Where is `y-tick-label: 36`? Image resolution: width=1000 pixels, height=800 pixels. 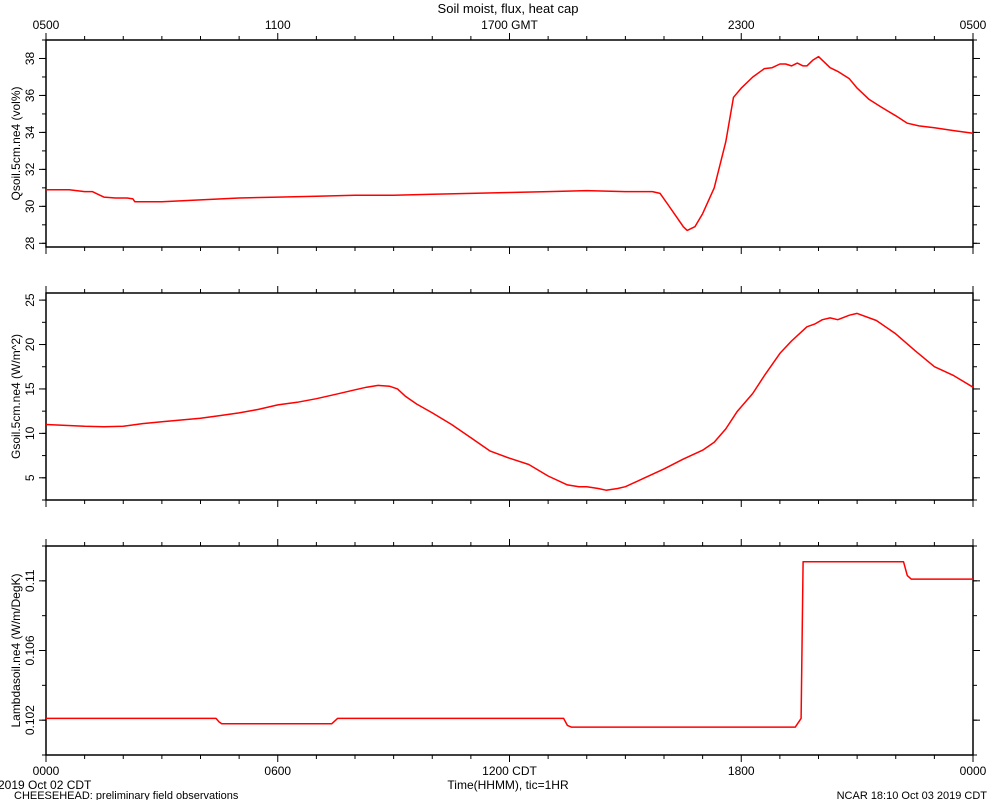
y-tick-label: 36 is located at coordinates (30, 95).